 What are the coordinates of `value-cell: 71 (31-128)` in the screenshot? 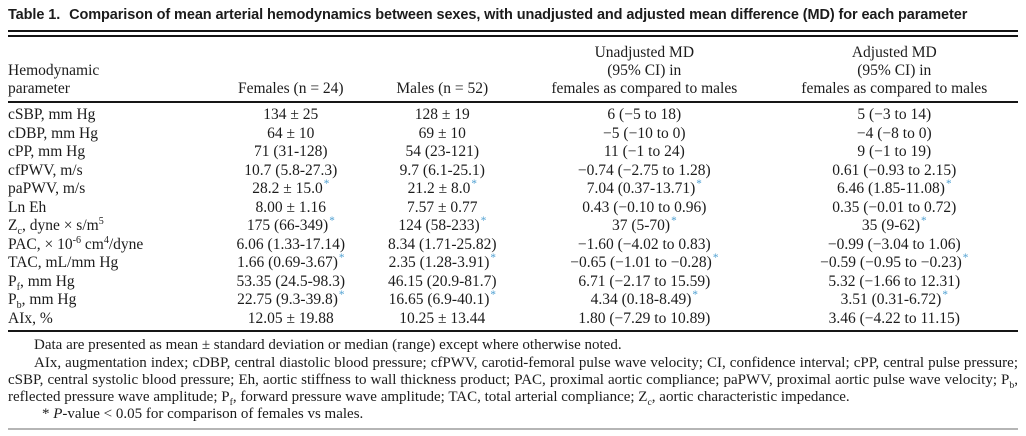 It's located at (291, 152).